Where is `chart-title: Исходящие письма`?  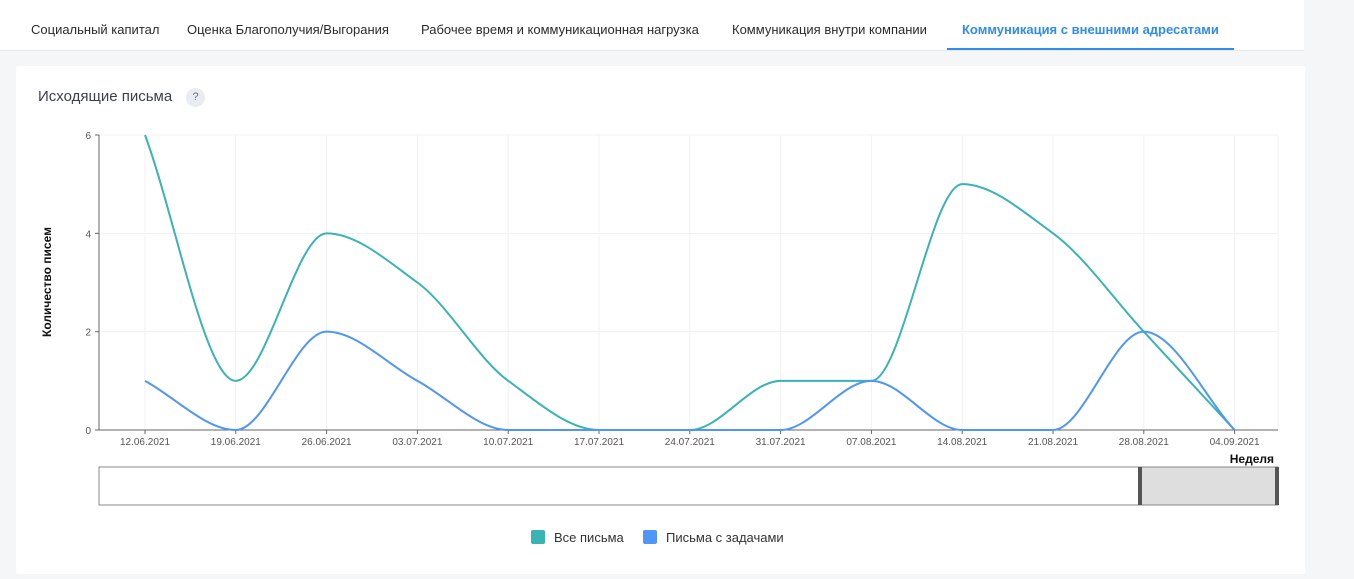 chart-title: Исходящие письма is located at coordinates (105, 96).